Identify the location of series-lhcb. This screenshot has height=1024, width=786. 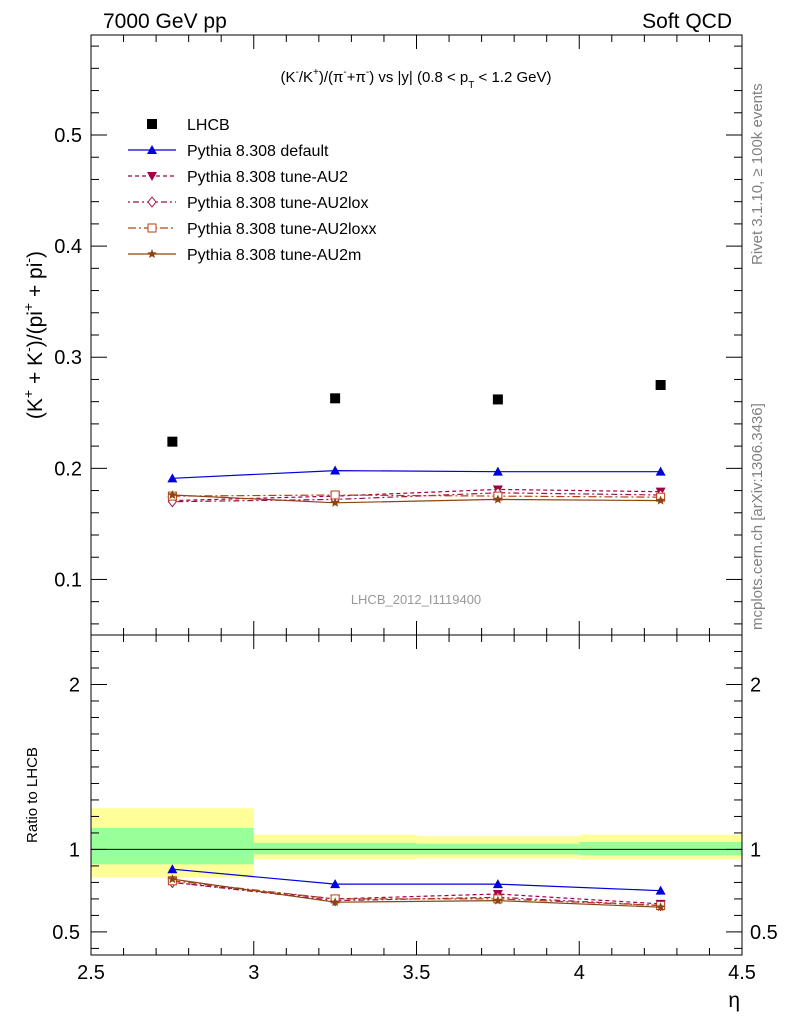
(416, 413).